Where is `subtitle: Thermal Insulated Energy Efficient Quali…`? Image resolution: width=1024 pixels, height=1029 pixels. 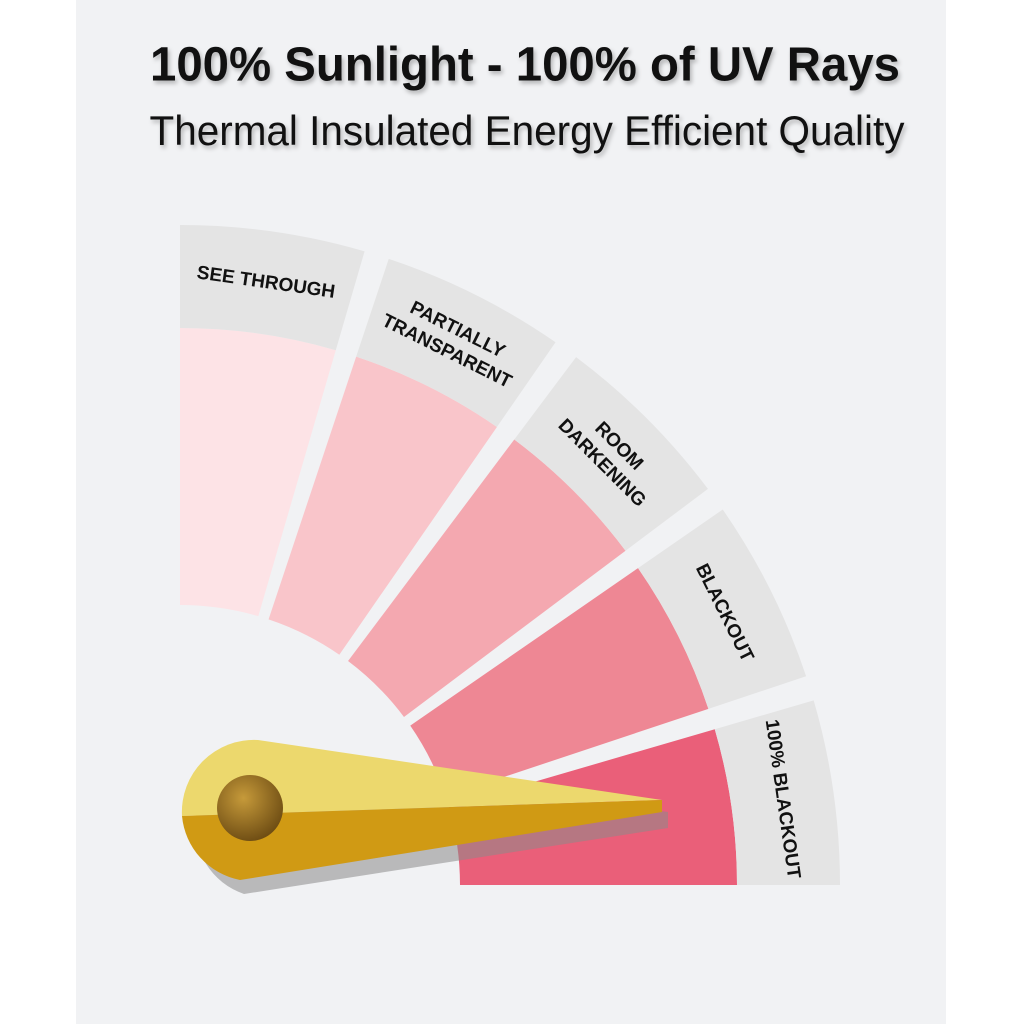
subtitle: Thermal Insulated Energy Efficient Quali… is located at coordinates (527, 130).